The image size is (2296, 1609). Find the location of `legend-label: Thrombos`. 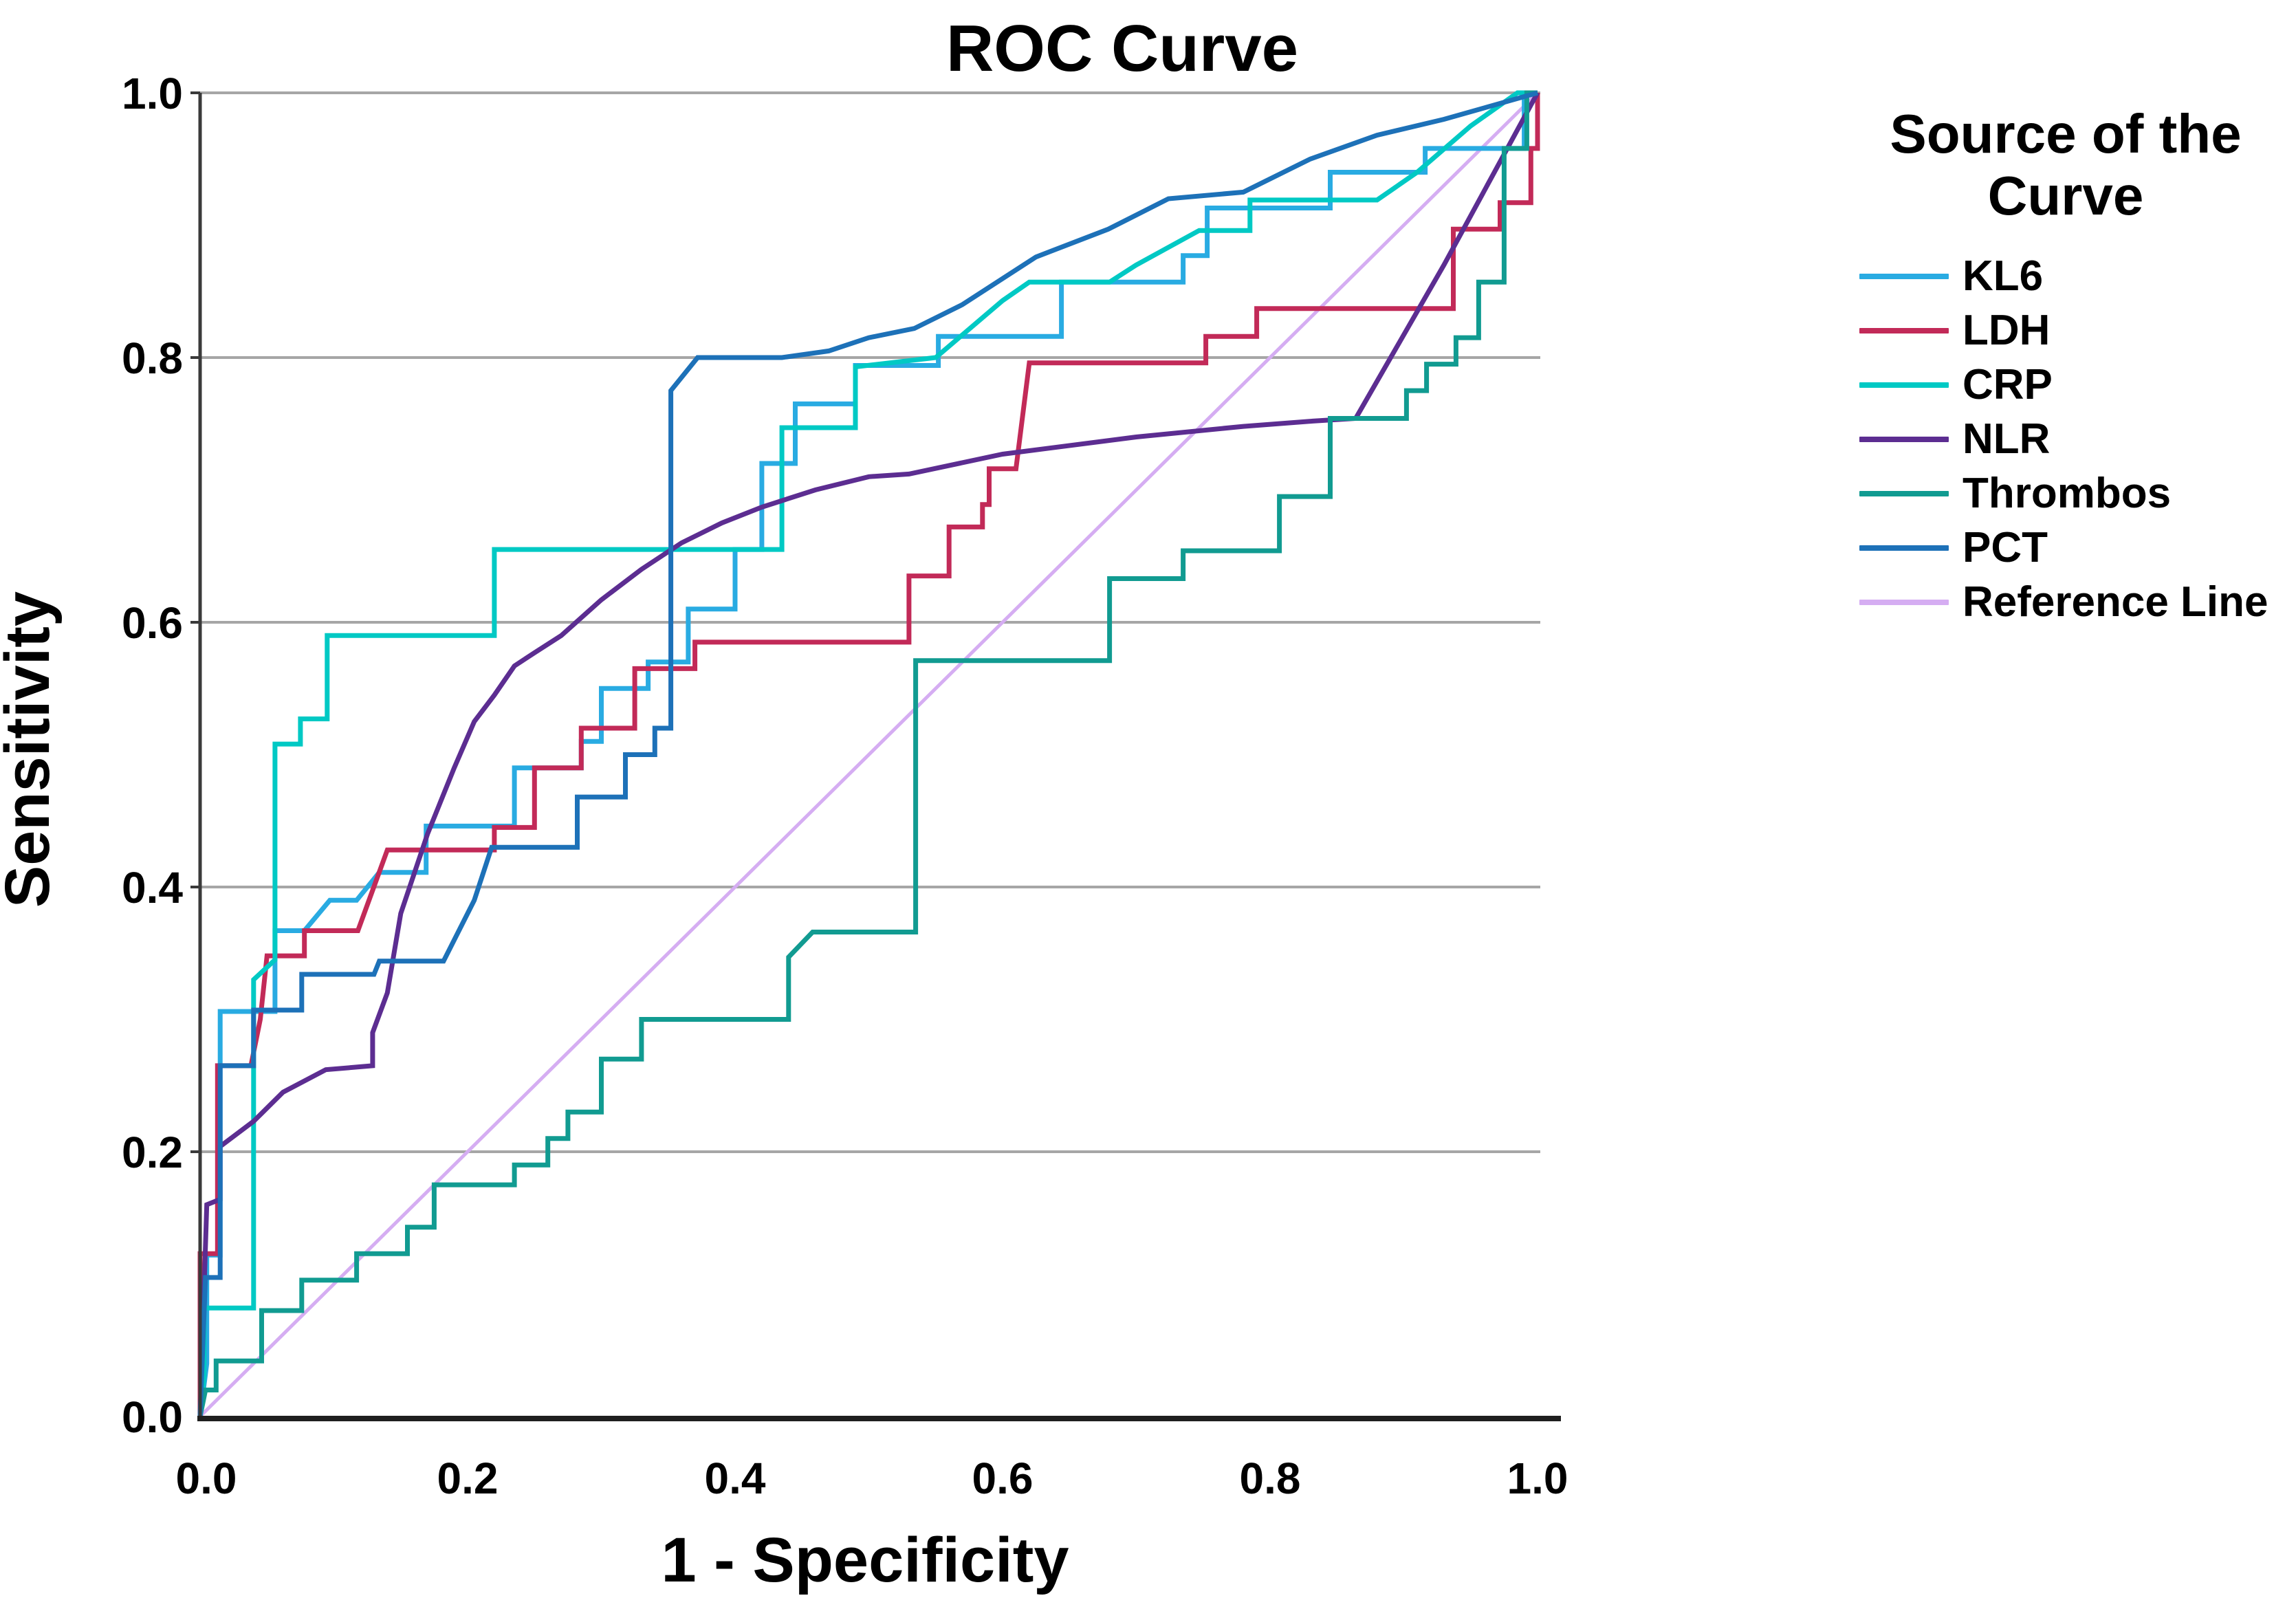

legend-label: Thrombos is located at coordinates (2067, 493).